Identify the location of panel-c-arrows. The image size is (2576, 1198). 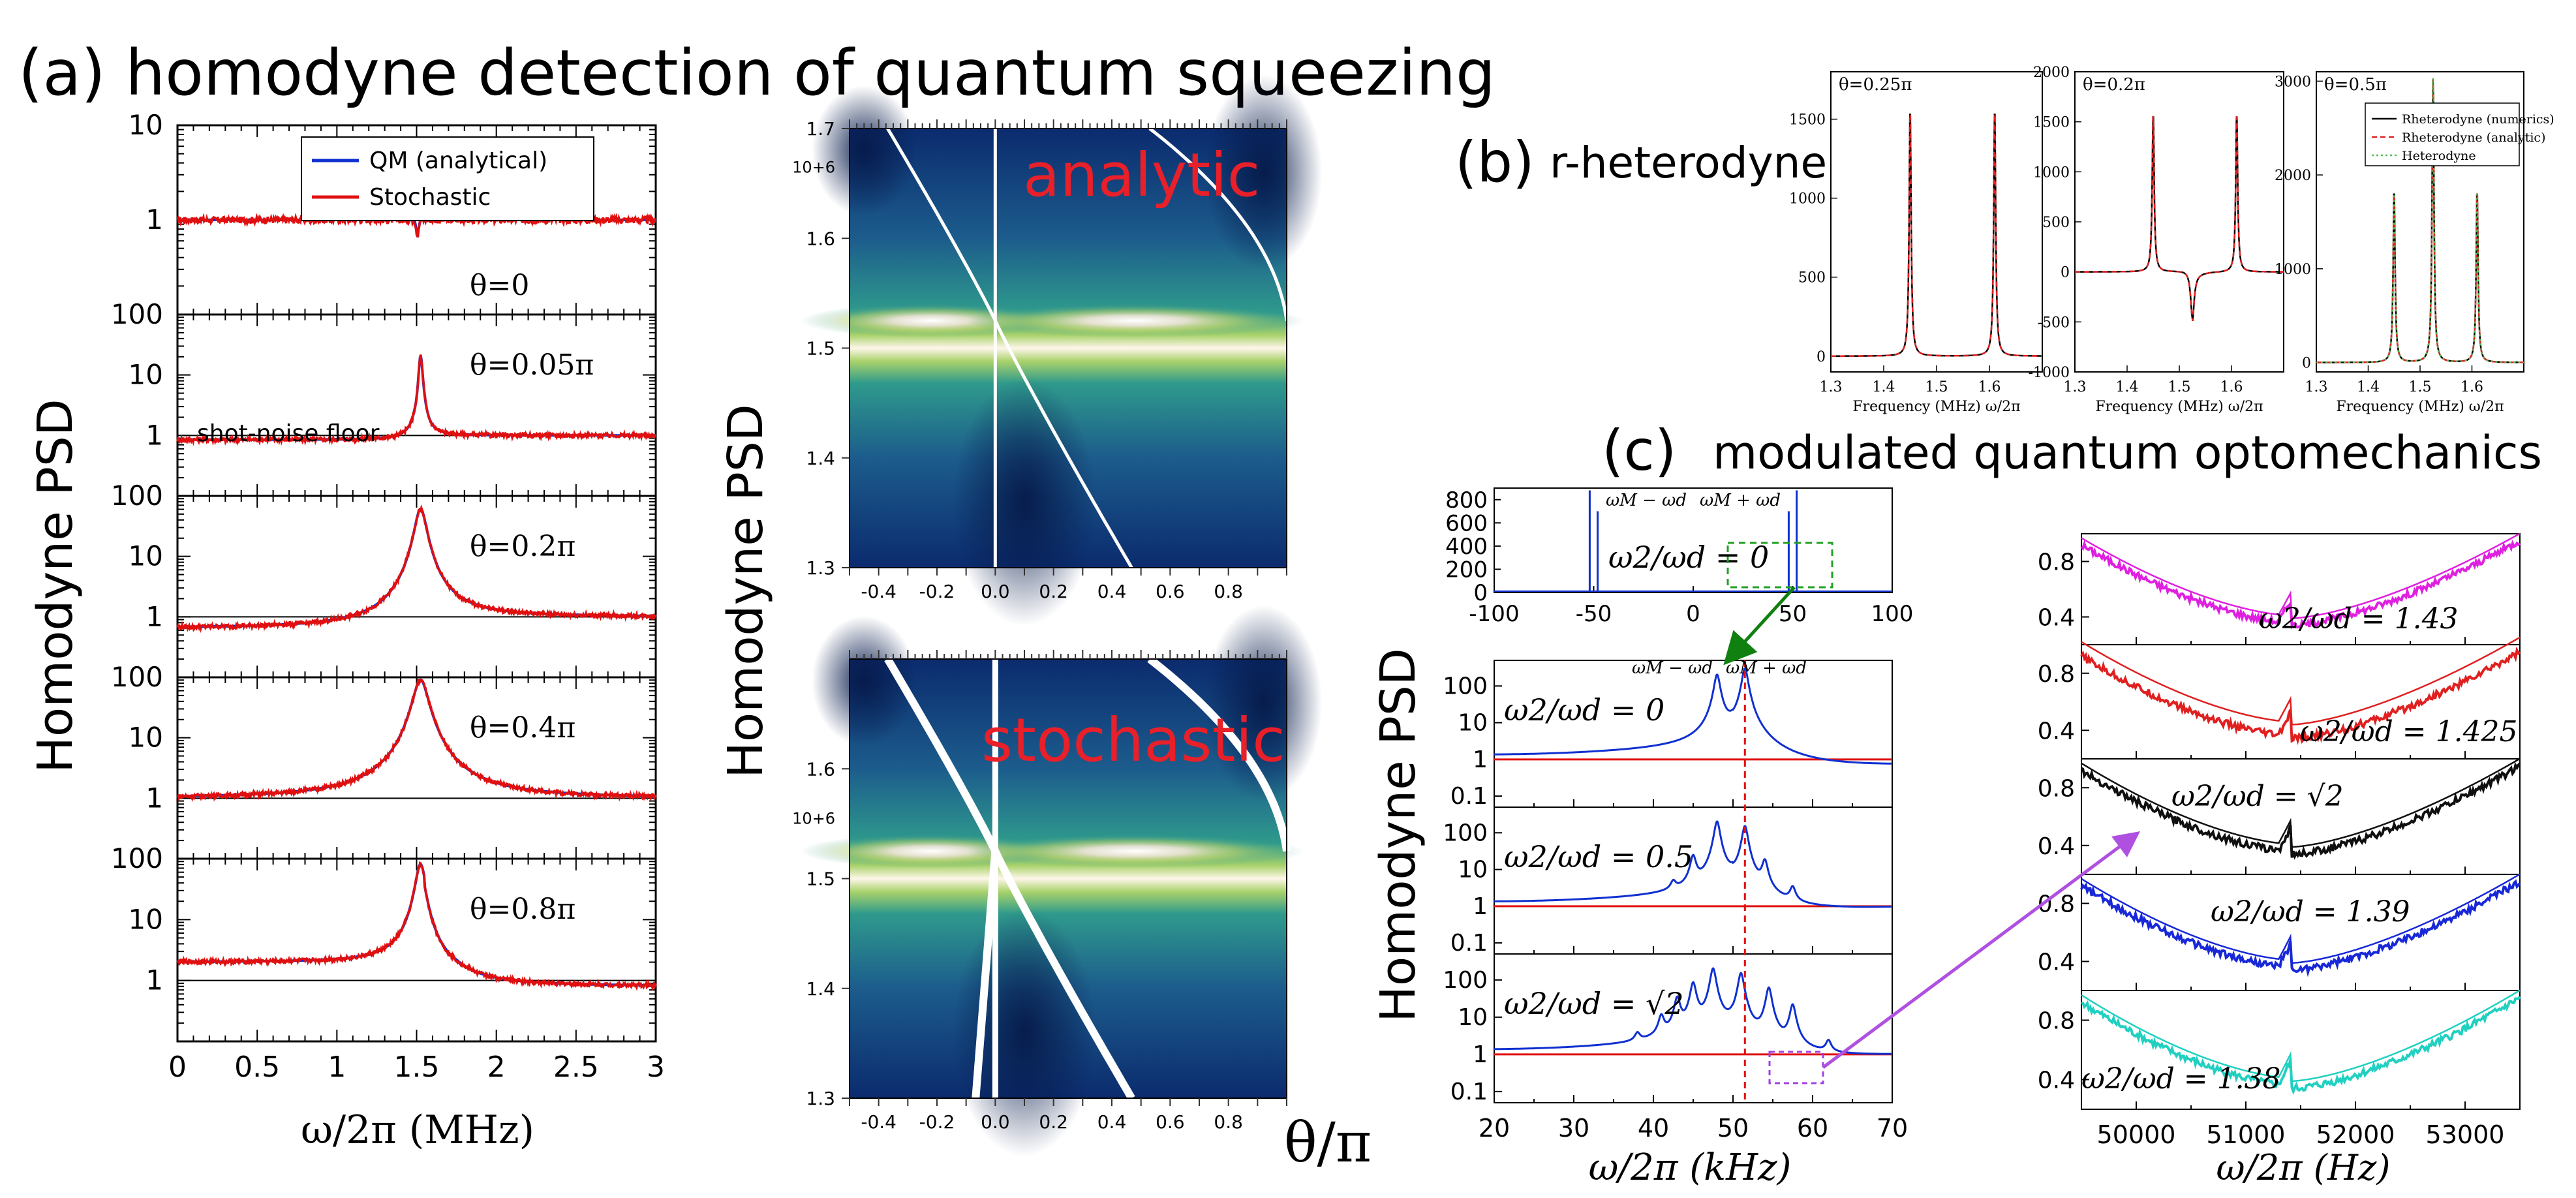
(1932, 828).